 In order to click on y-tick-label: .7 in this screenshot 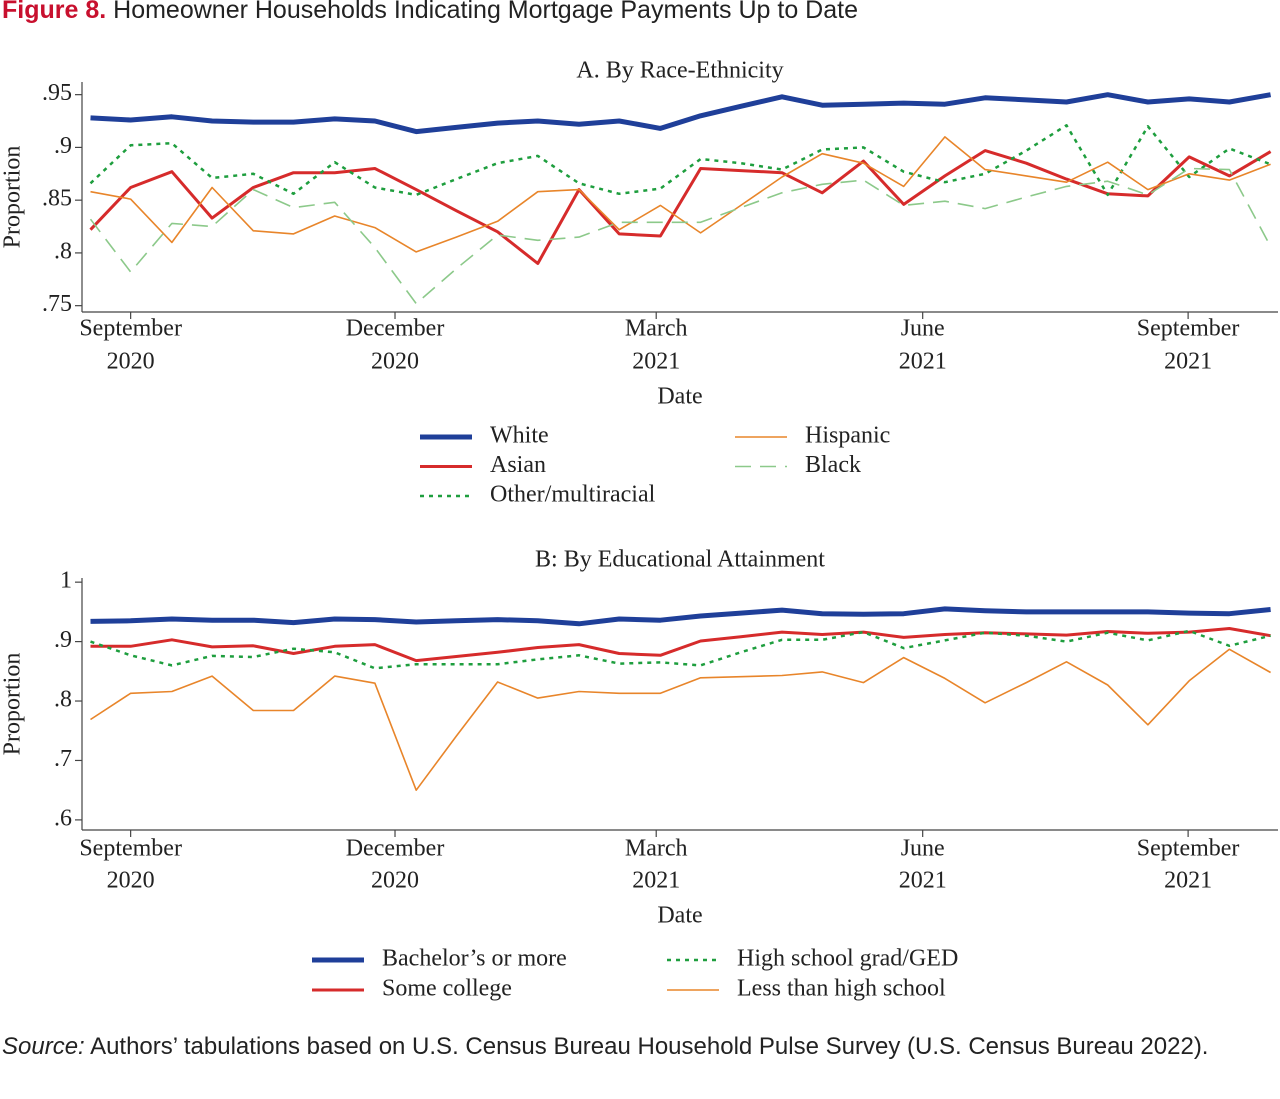, I will do `click(63, 759)`.